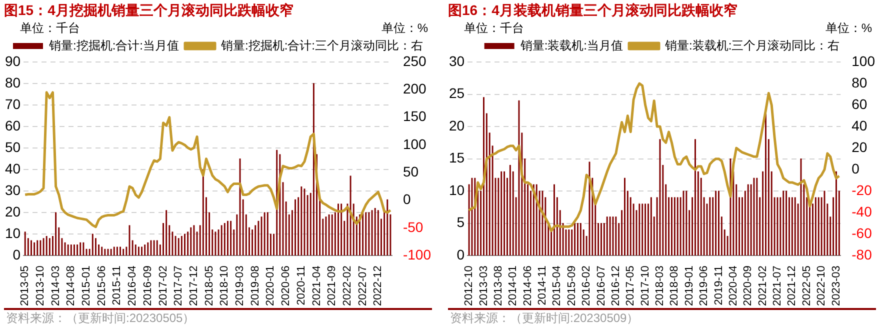  What do you see at coordinates (86, 286) in the screenshot?
I see `x-tick-label: 2015-01` at bounding box center [86, 286].